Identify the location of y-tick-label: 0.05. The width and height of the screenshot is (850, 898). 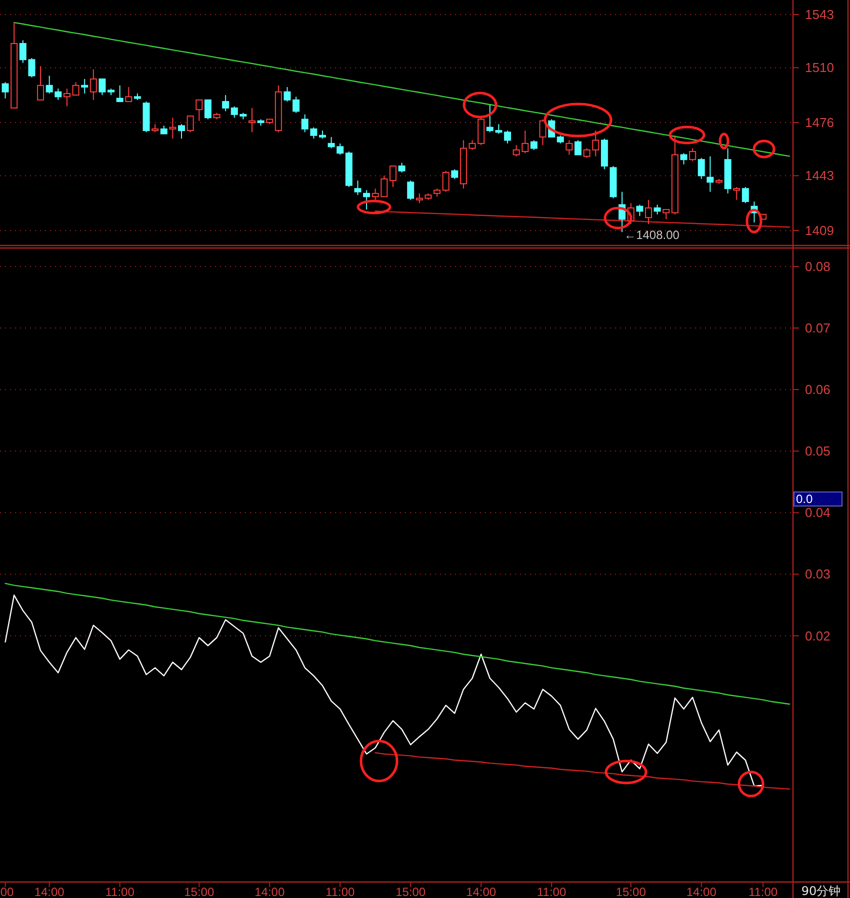
(817, 451).